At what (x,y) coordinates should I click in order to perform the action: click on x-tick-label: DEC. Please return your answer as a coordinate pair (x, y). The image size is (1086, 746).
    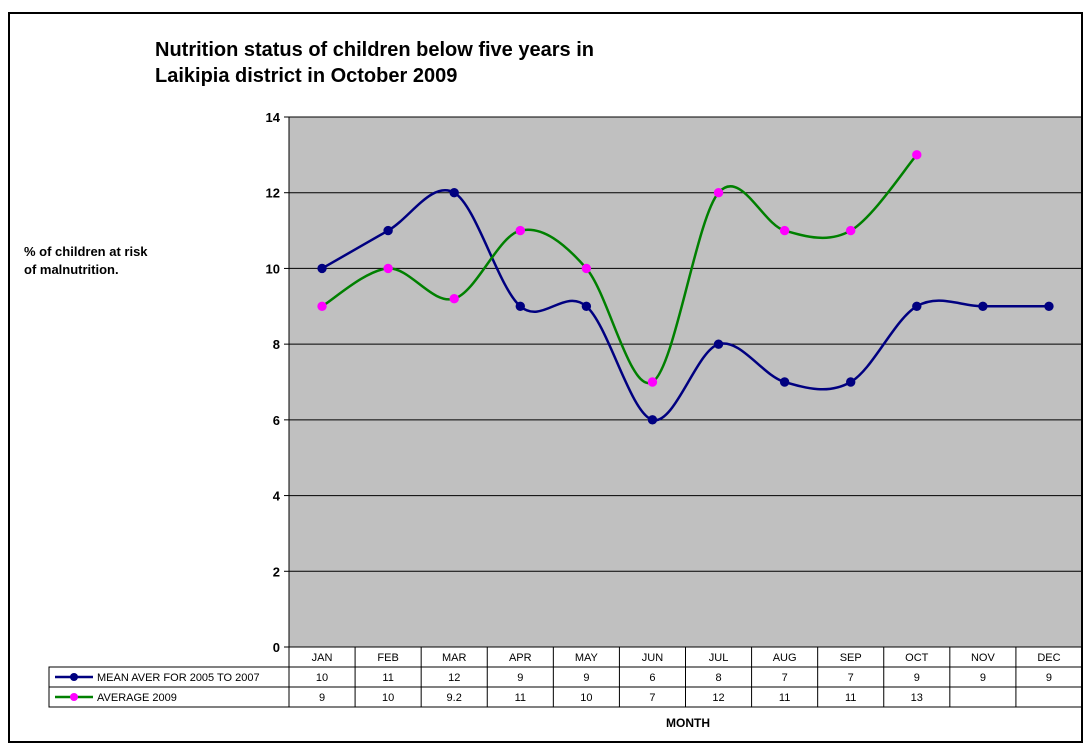
    Looking at the image, I should click on (1048, 658).